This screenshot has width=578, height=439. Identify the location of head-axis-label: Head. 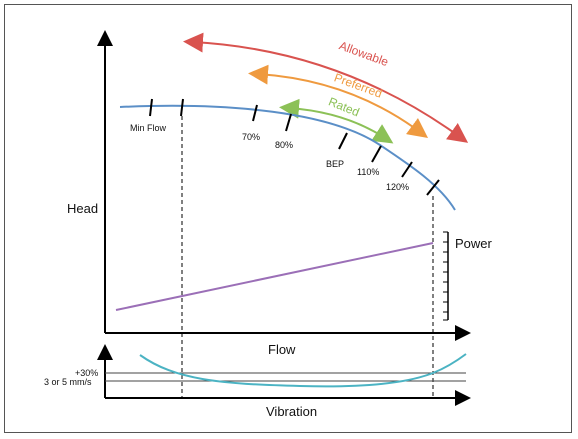
(82, 208).